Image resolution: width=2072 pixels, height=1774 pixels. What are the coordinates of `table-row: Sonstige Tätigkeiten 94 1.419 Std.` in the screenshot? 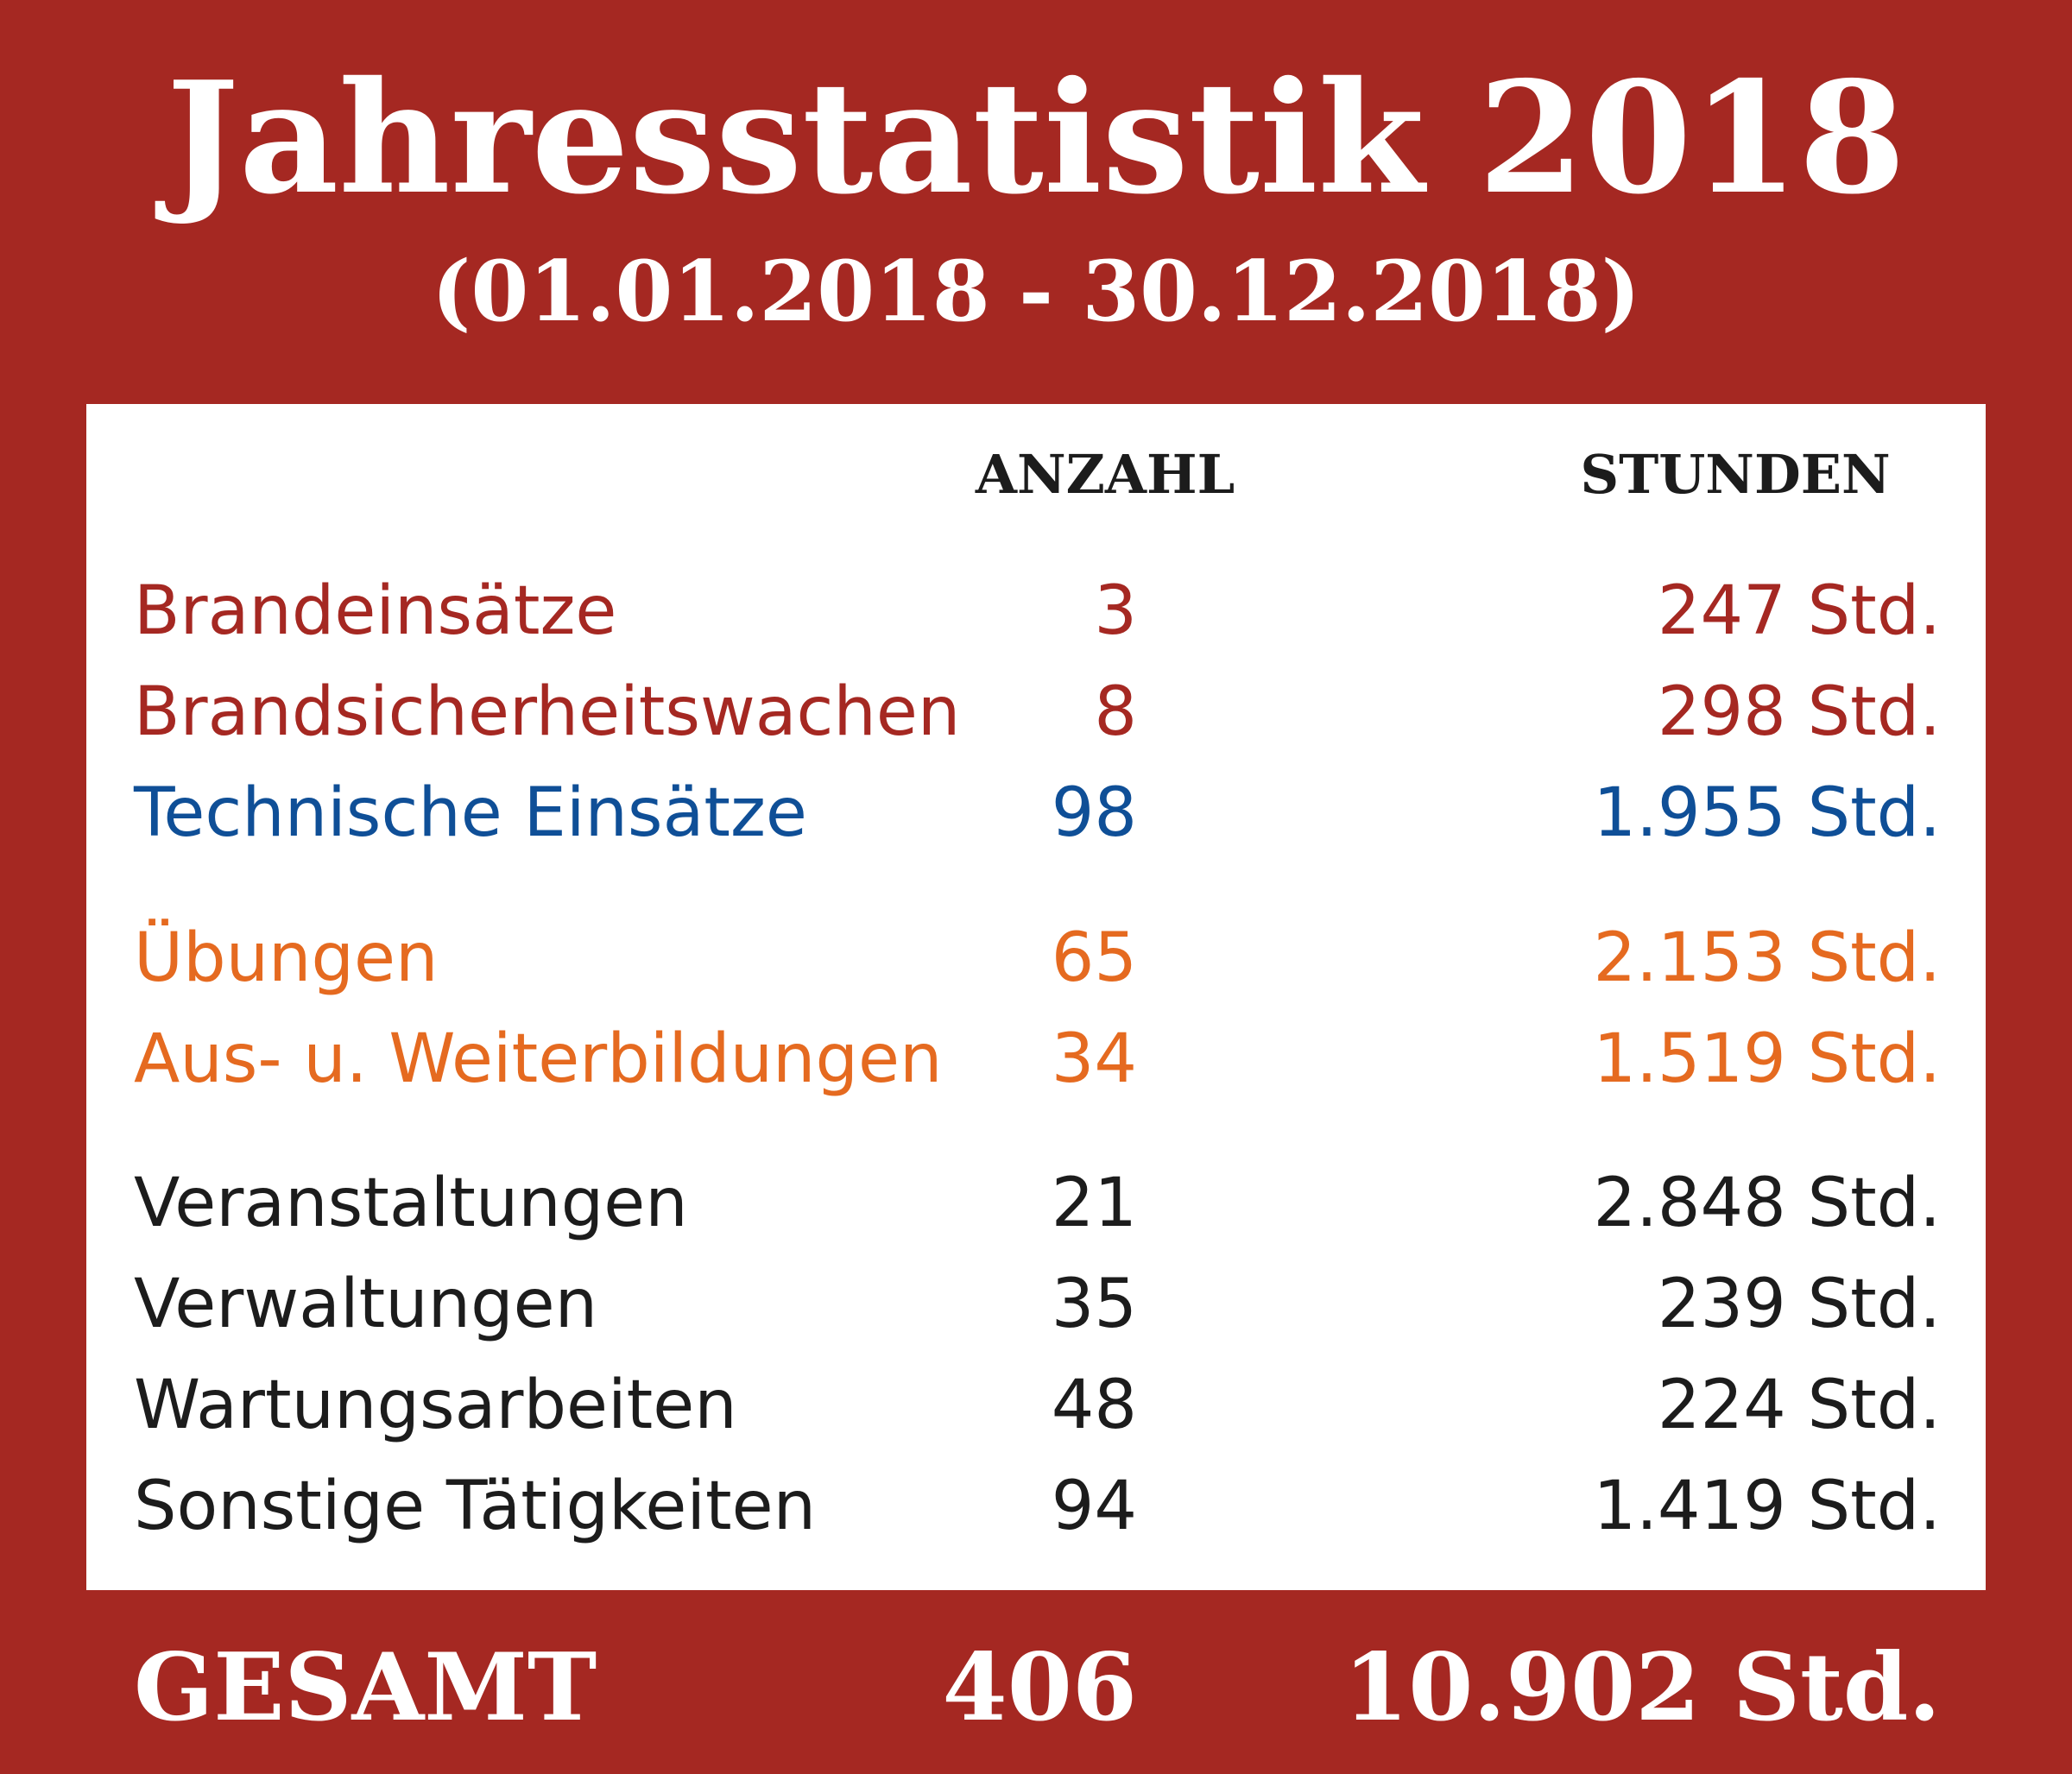 It's located at (1036, 1506).